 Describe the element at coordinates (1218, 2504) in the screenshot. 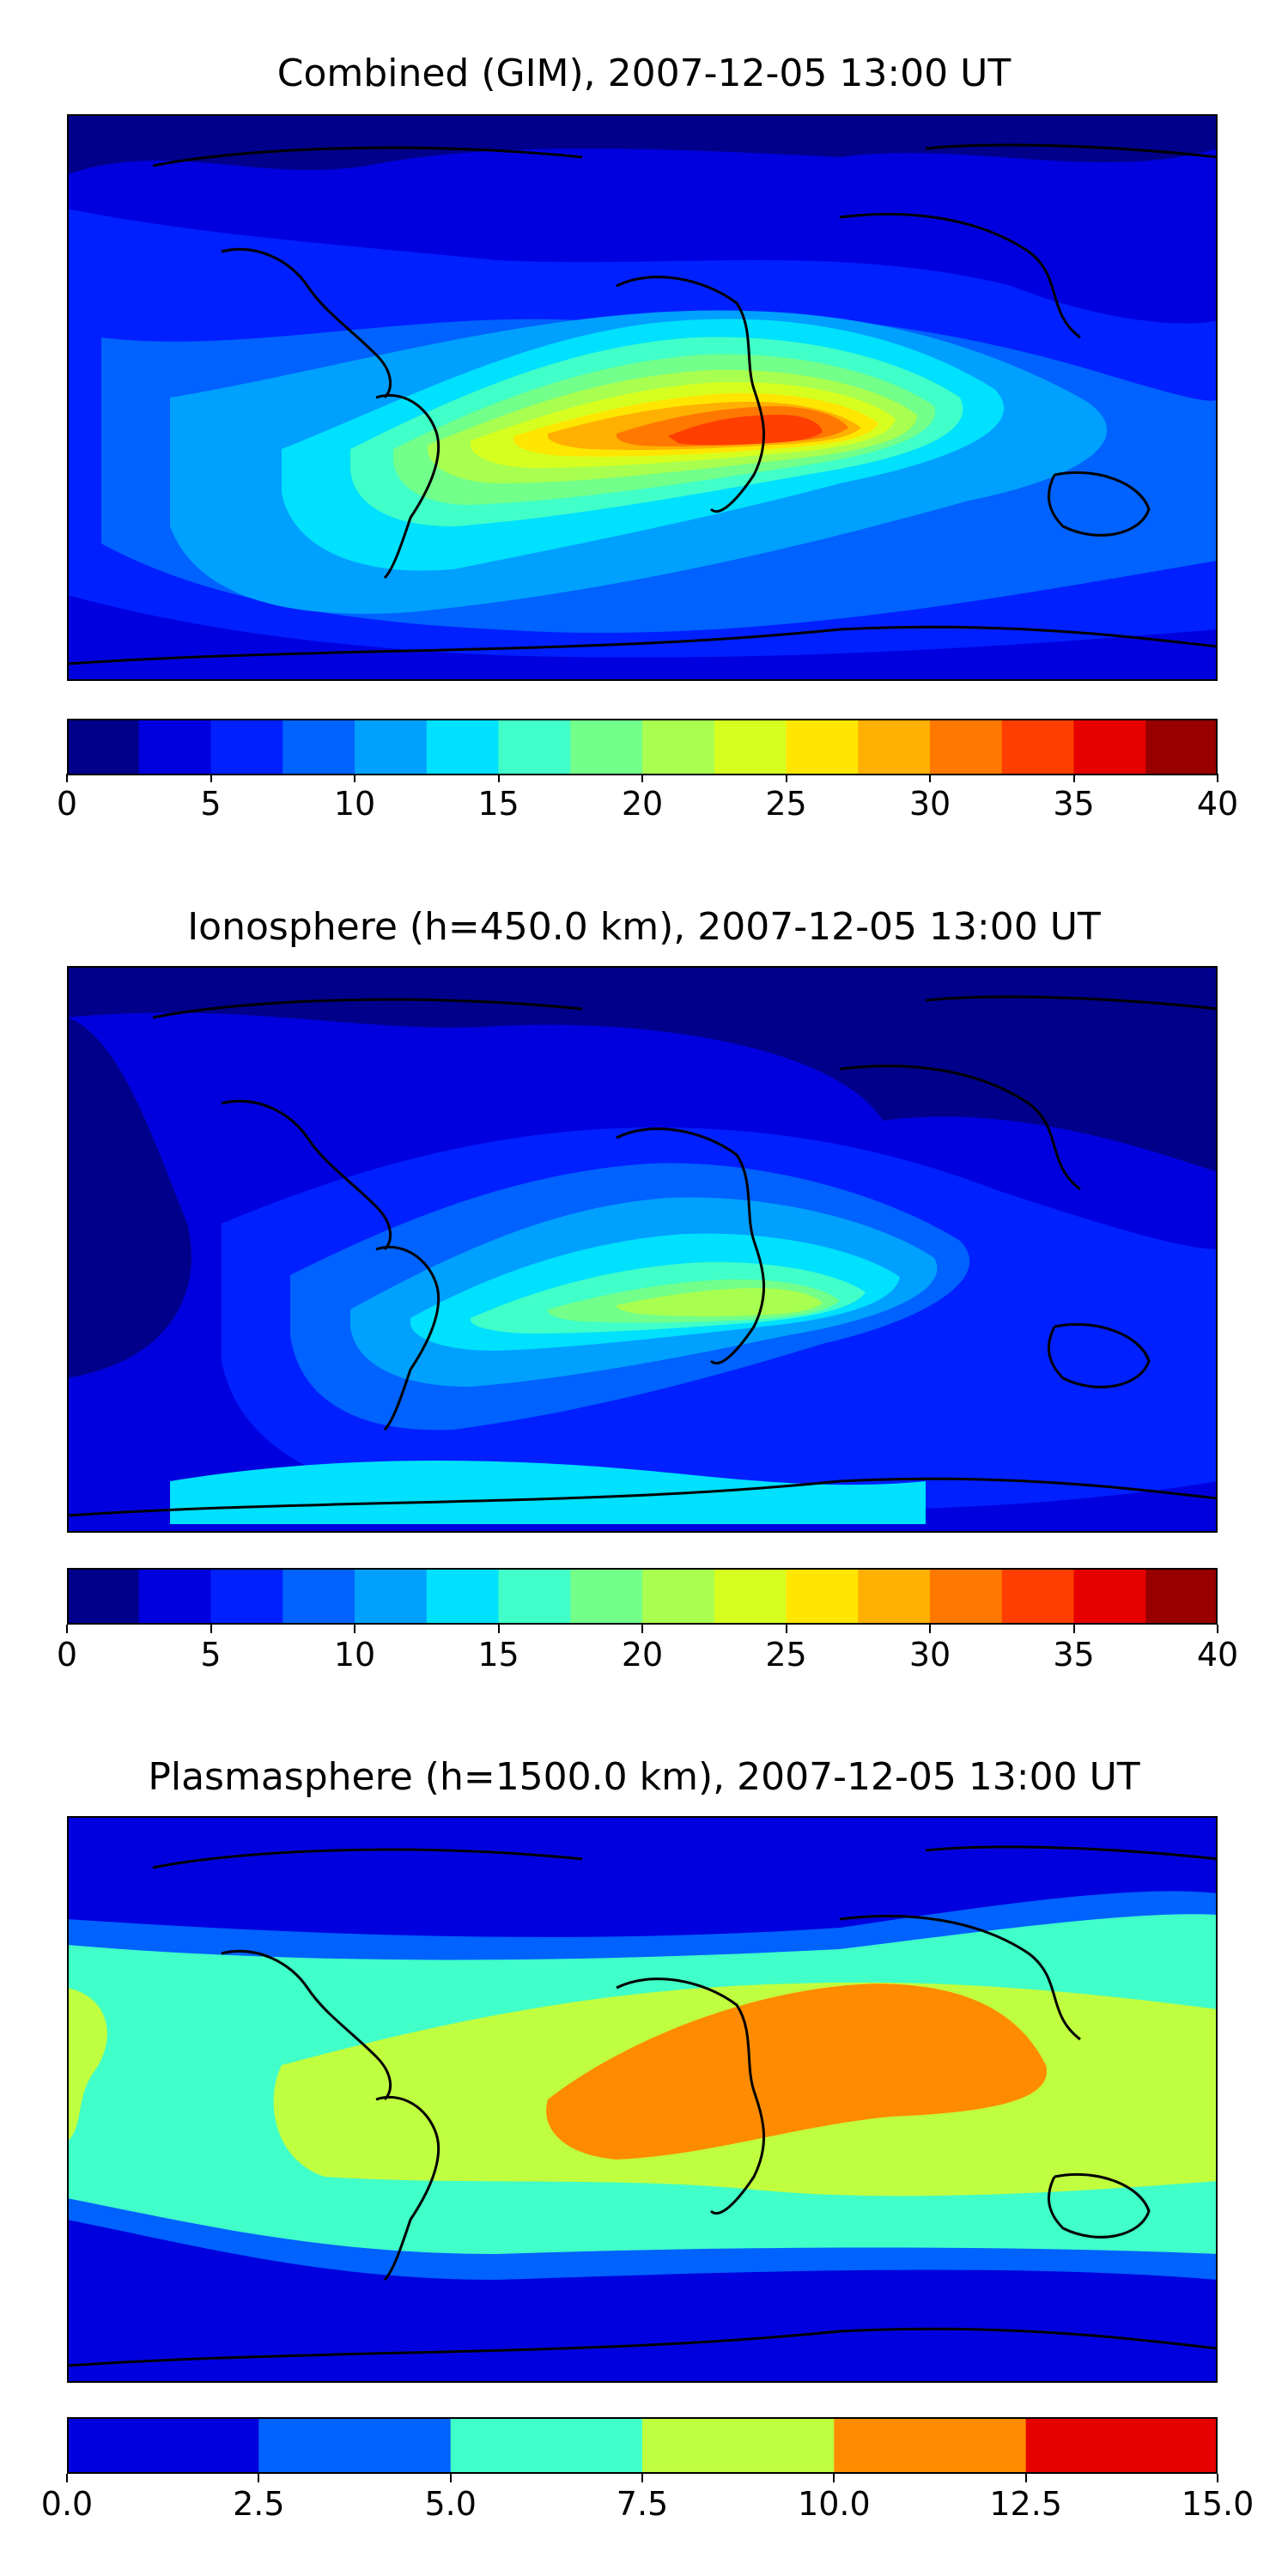

I see `colorbar-tick-label: 15.0` at that location.